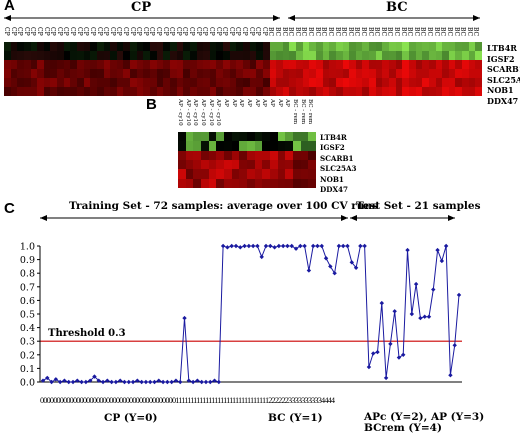 The height and width of the screenshot is (435, 520). I want to click on column-label: AP - cy10, so click(180, 112).